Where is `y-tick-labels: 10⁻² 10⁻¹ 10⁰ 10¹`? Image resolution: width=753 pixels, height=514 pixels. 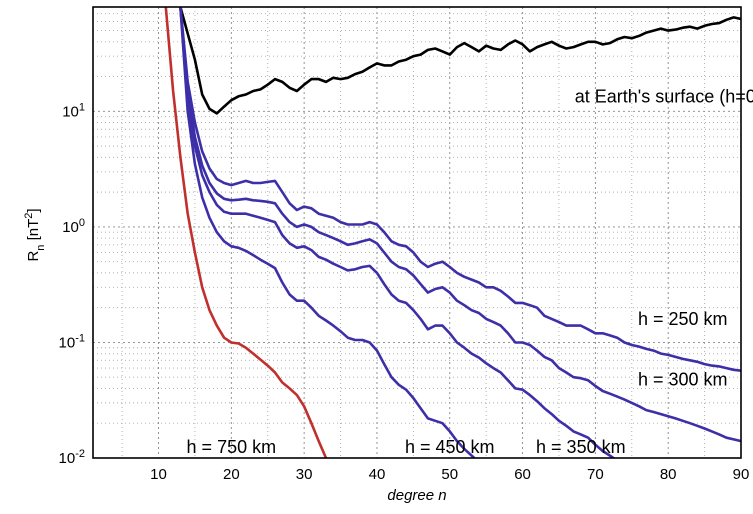
y-tick-labels: 10⁻² 10⁻¹ 10⁰ 10¹ is located at coordinates (72, 284).